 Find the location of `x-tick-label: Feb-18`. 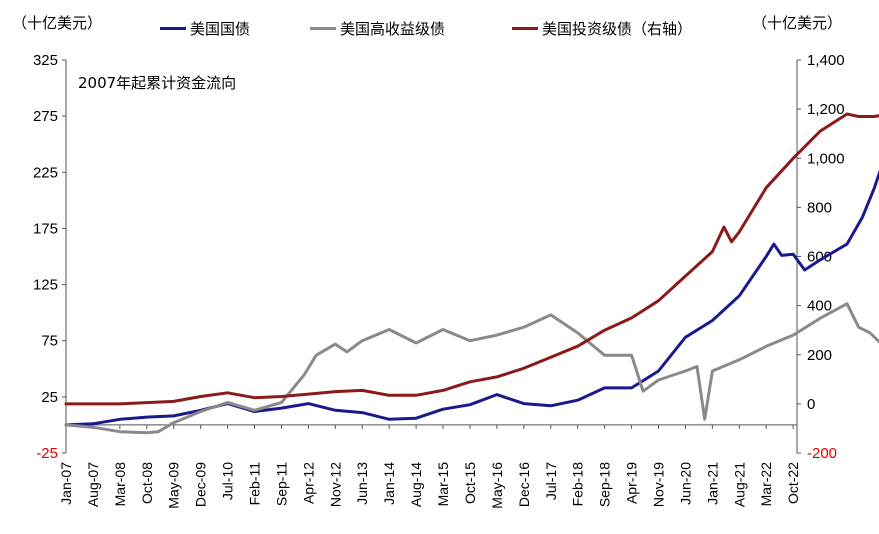

x-tick-label: Feb-18 is located at coordinates (578, 484).